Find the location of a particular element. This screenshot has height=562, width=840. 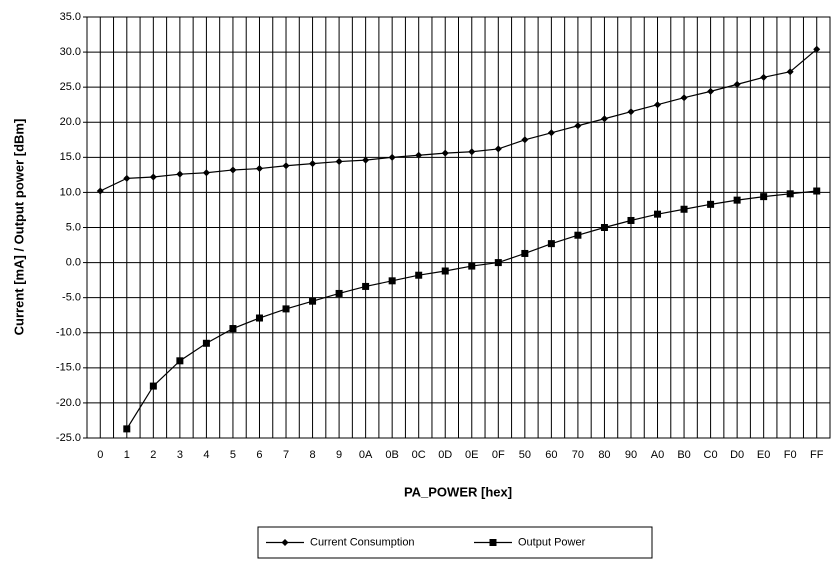

x-tick-label: 7 is located at coordinates (286, 455).